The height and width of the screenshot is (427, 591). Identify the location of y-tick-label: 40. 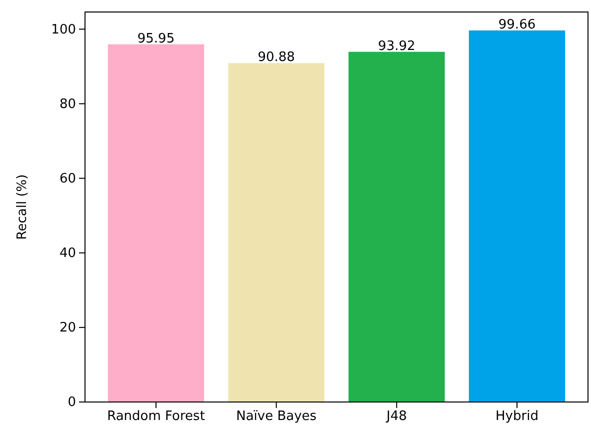
(67, 254).